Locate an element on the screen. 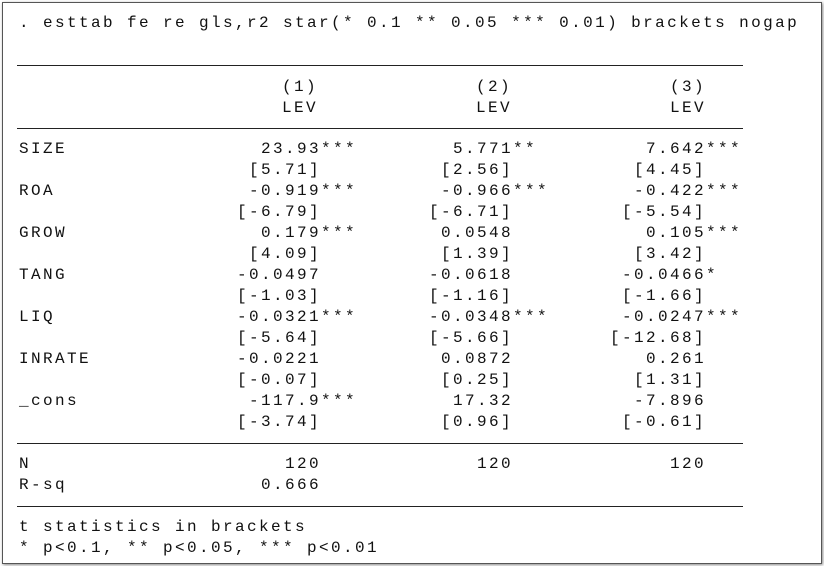 Image resolution: width=824 pixels, height=566 pixels. t-statistic: [-3.74] is located at coordinates (279, 422).